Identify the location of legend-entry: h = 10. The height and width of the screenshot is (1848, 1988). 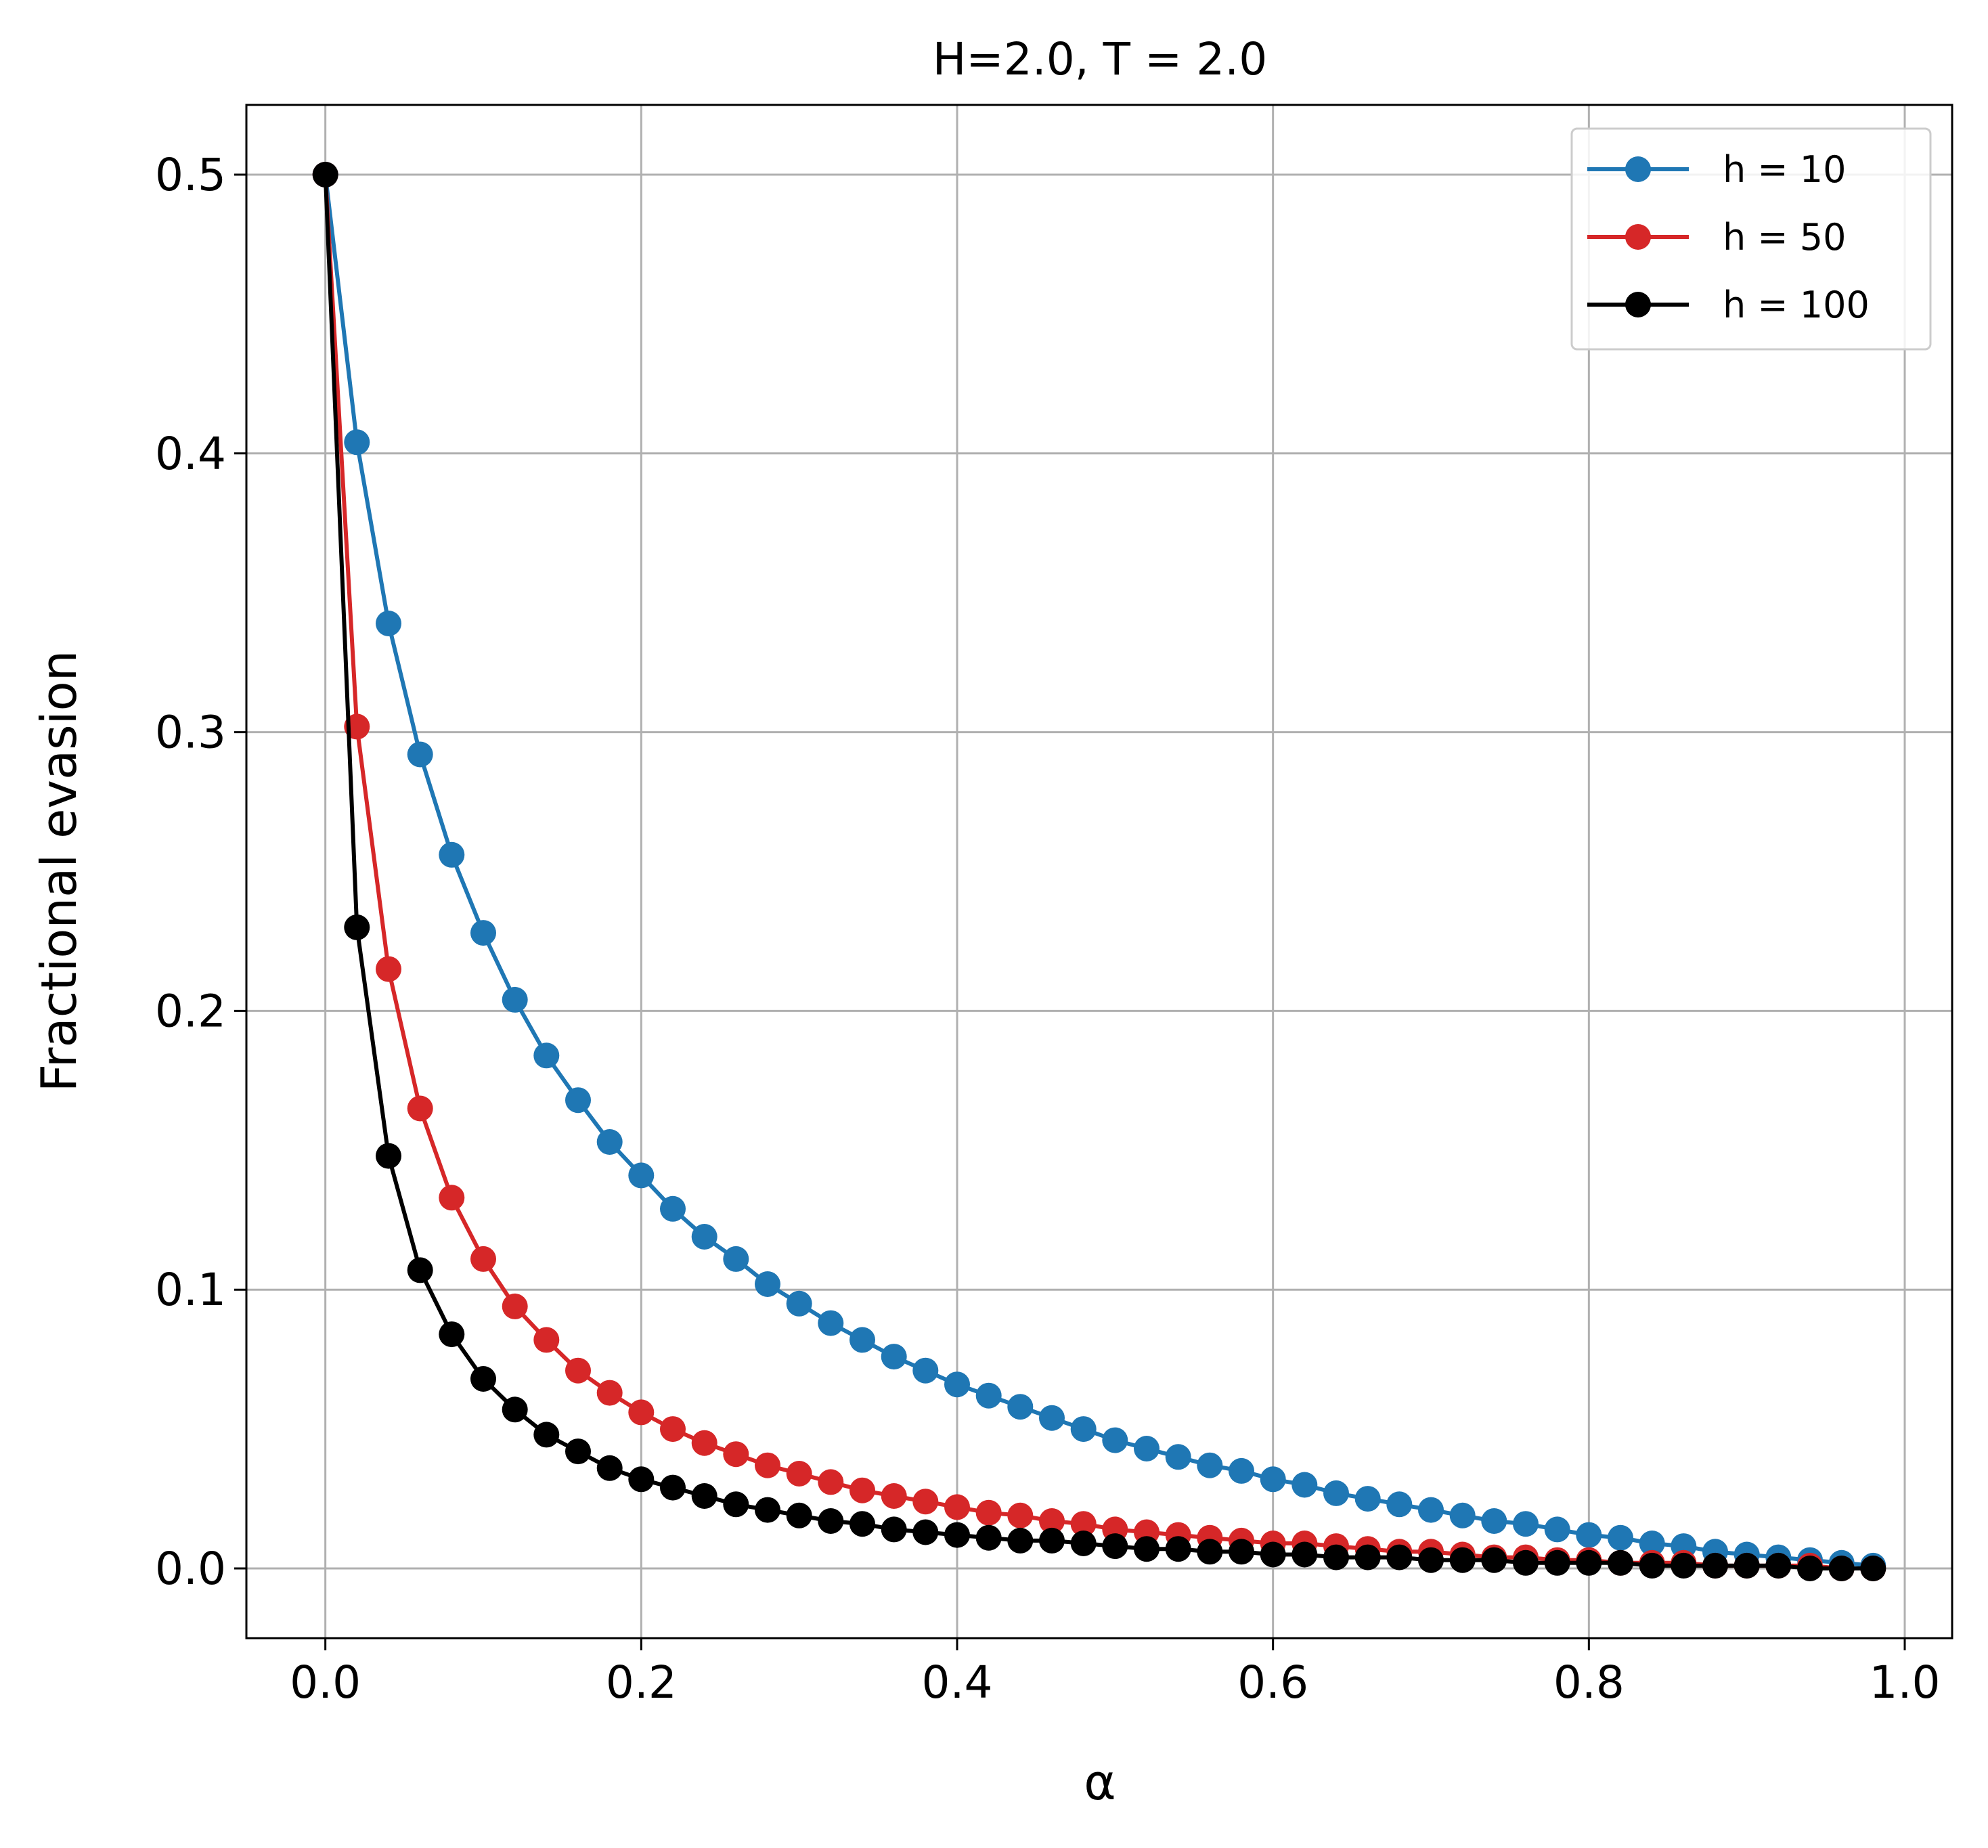
(1717, 170).